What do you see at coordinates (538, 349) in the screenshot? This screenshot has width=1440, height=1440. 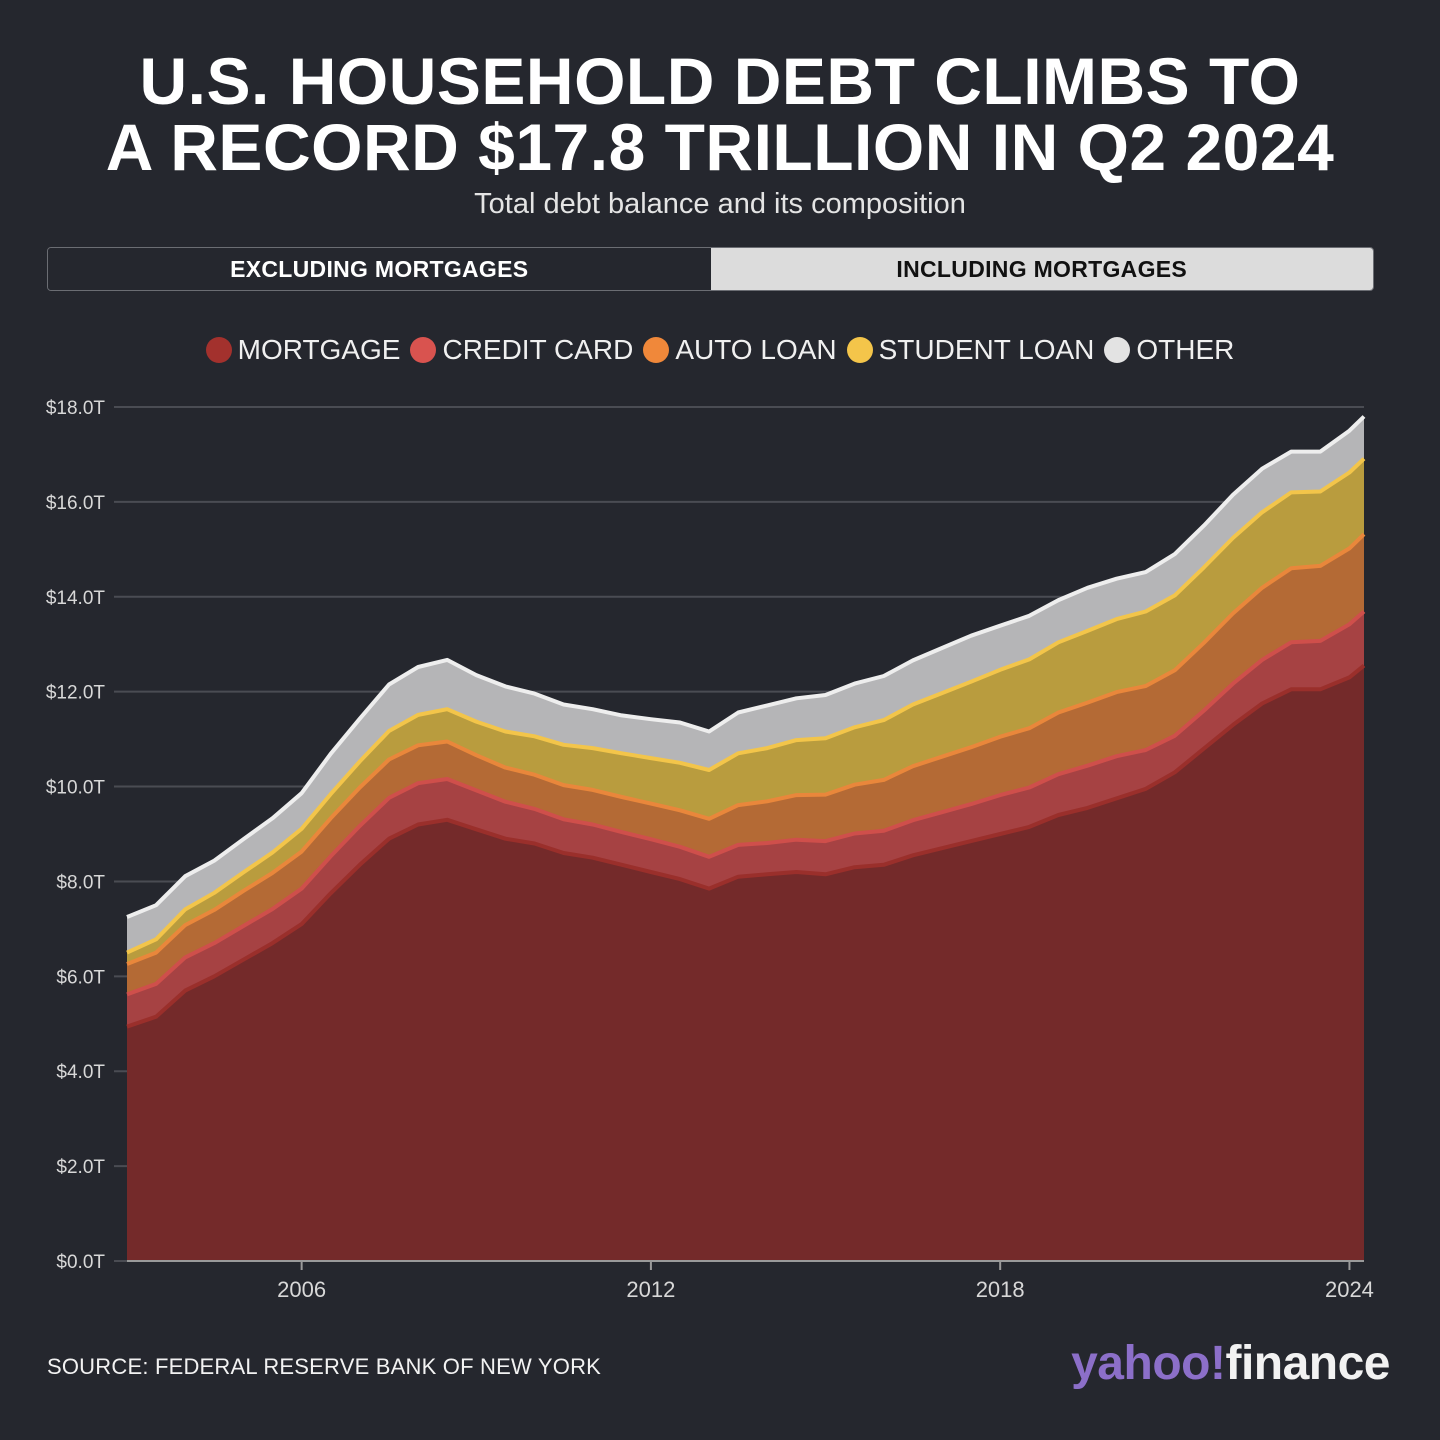 I see `legend-label: CREDIT CARD` at bounding box center [538, 349].